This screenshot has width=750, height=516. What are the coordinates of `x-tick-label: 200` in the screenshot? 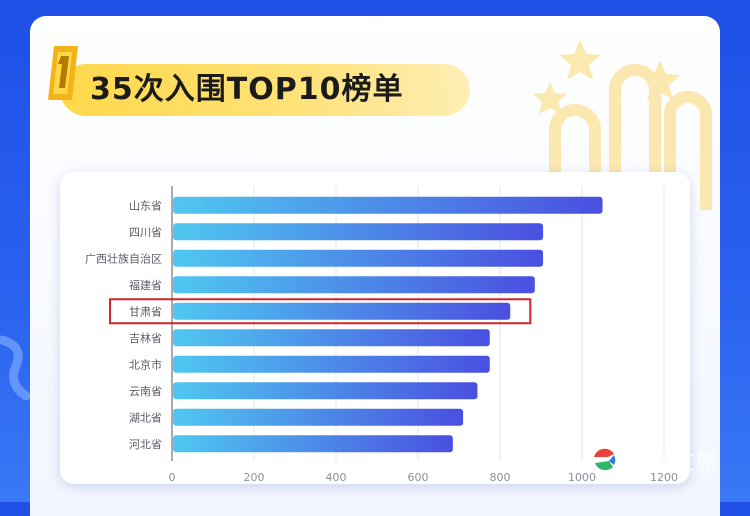 It's located at (254, 477).